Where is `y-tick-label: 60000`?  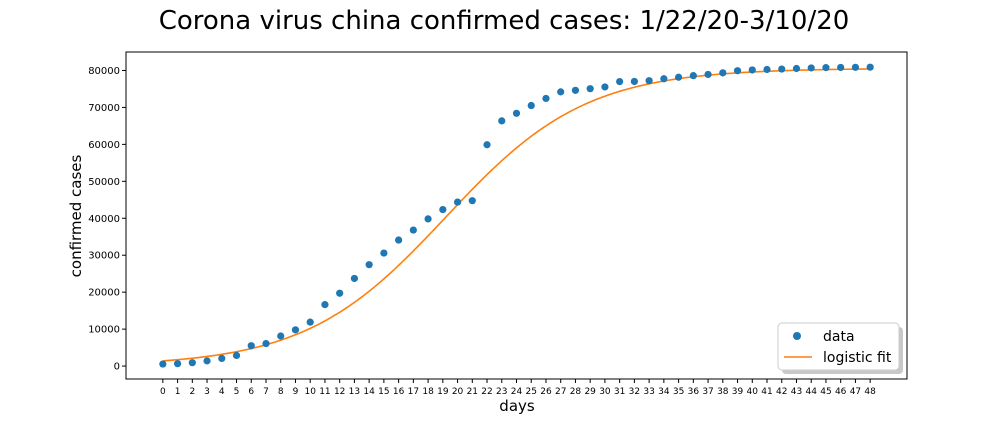 y-tick-label: 60000 is located at coordinates (104, 145).